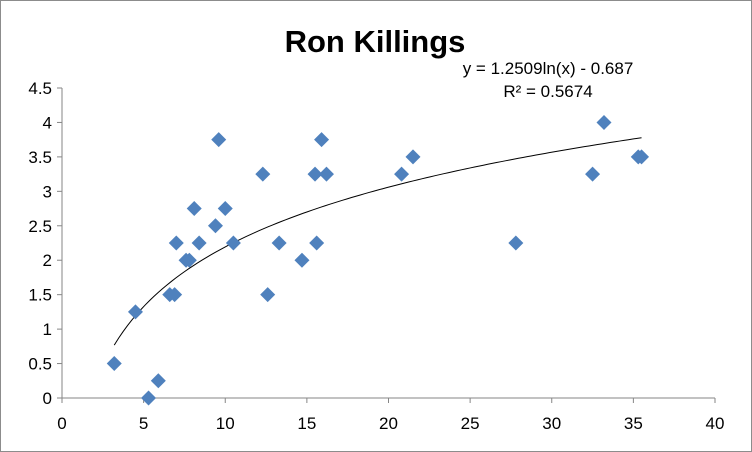  Describe the element at coordinates (633, 423) in the screenshot. I see `x-tick-label: 35` at that location.